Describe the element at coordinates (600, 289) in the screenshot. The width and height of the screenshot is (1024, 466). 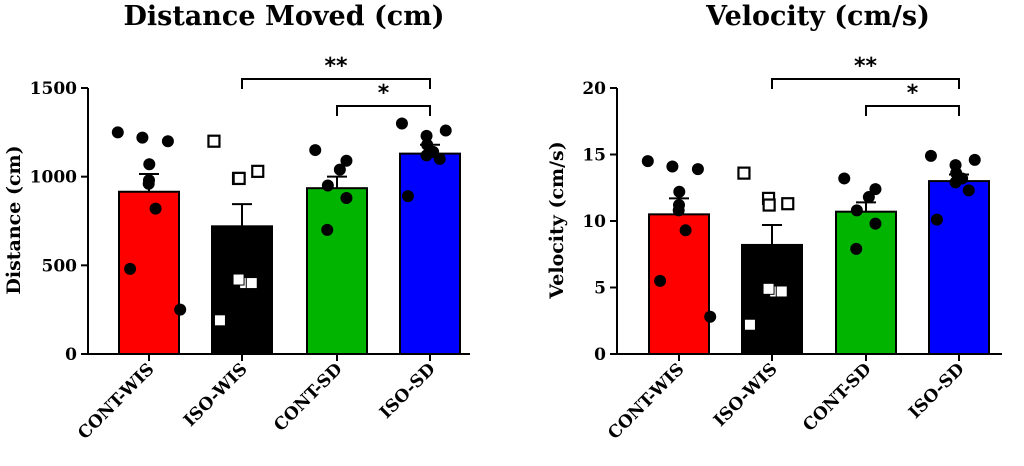
I see `y-tick-label: 5` at that location.